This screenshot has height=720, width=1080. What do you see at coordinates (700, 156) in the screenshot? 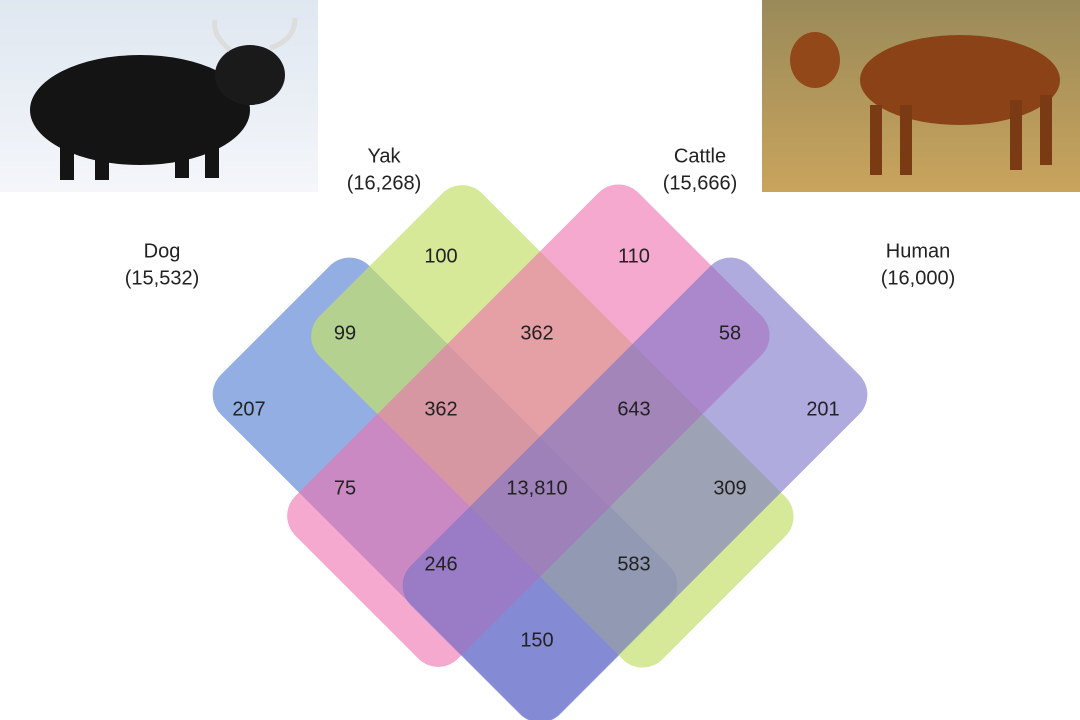
I see `set-name: Cattle` at bounding box center [700, 156].